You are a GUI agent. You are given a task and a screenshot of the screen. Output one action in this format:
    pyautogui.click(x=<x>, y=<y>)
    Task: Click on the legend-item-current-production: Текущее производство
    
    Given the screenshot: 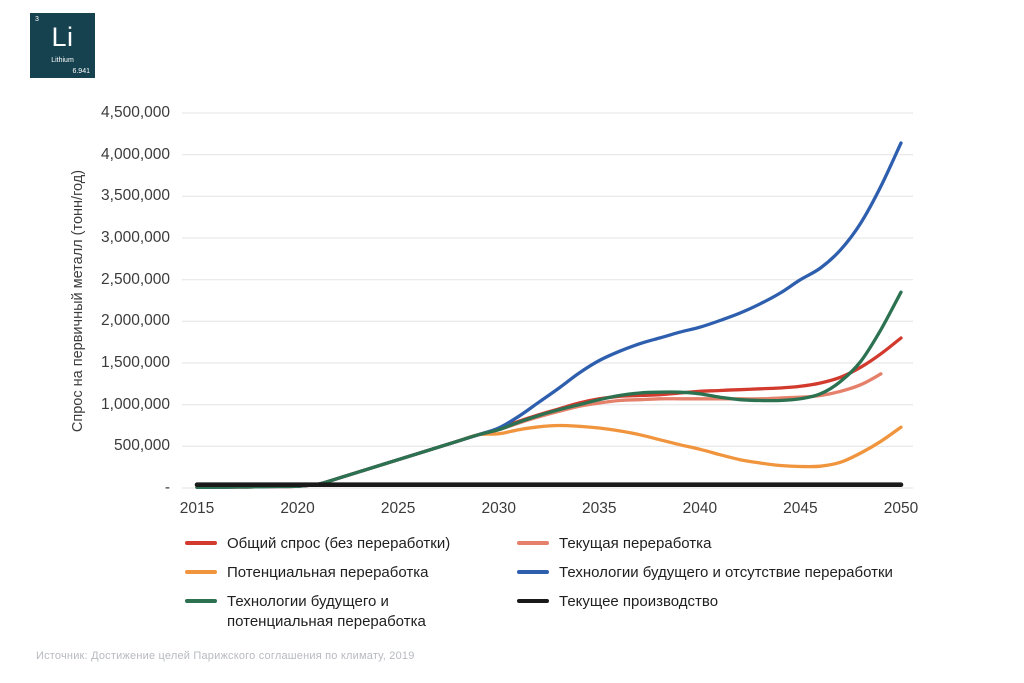 What is the action you would take?
    pyautogui.click(x=705, y=612)
    